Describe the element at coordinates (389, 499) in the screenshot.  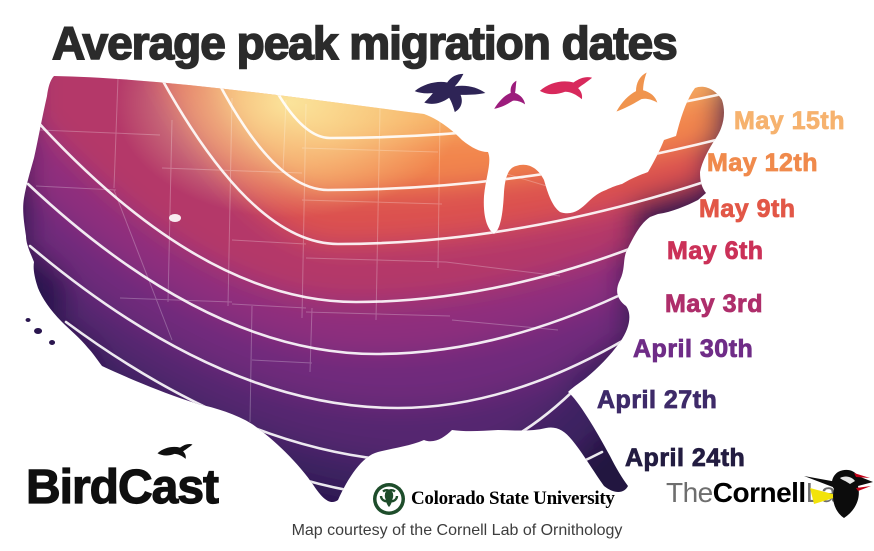
I see `csu-ram-icon` at that location.